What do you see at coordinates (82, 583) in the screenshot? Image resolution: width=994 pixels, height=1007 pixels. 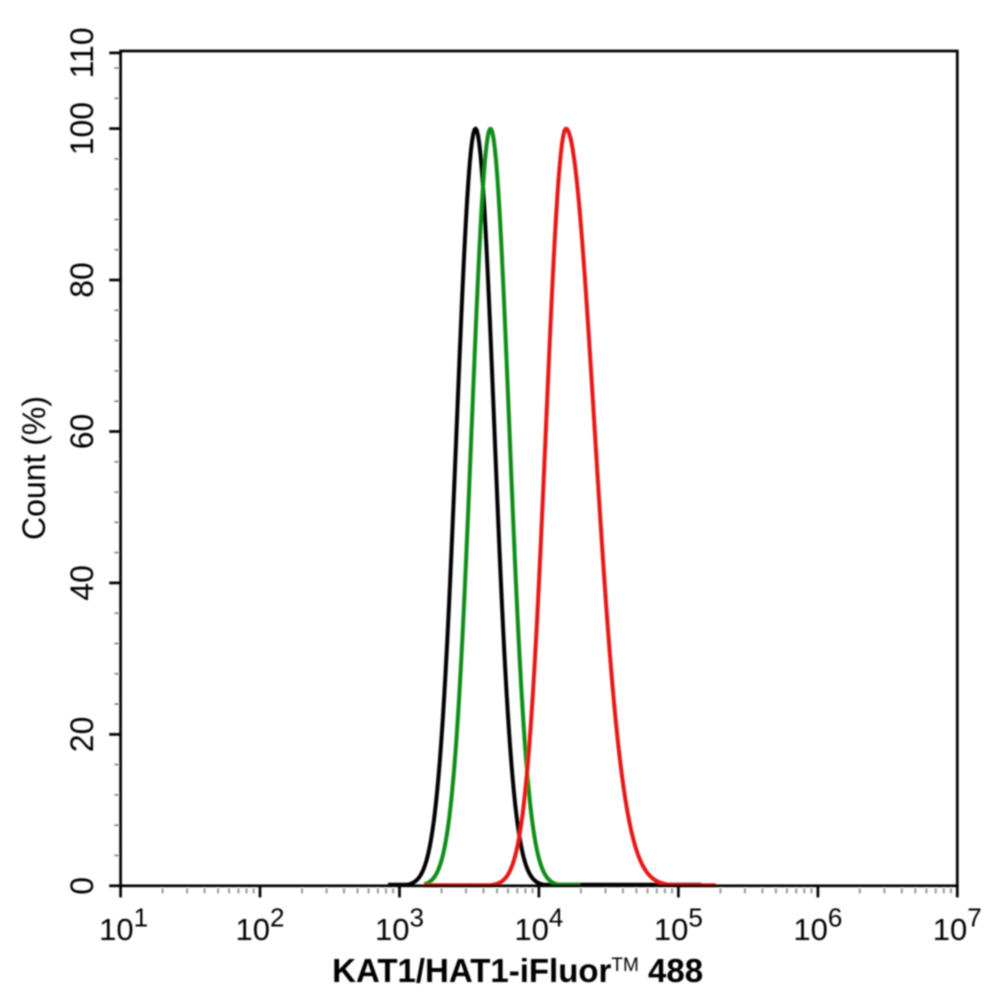 I see `svg-text: 40` at bounding box center [82, 583].